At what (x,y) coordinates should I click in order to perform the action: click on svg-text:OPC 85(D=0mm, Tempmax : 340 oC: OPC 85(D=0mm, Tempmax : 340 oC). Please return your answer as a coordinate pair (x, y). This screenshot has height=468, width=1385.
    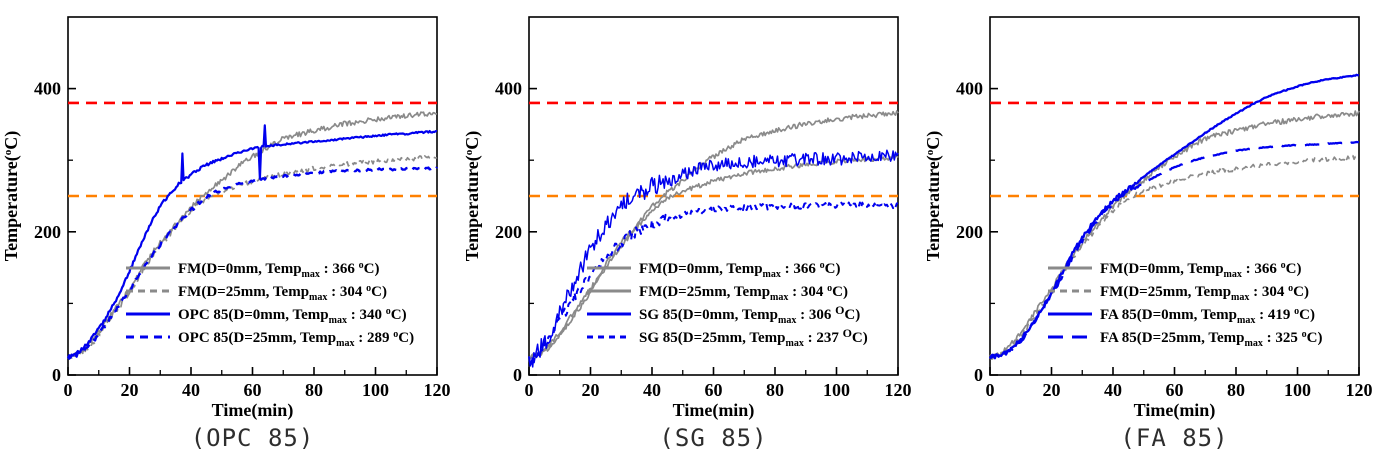
    Looking at the image, I should click on (292, 316).